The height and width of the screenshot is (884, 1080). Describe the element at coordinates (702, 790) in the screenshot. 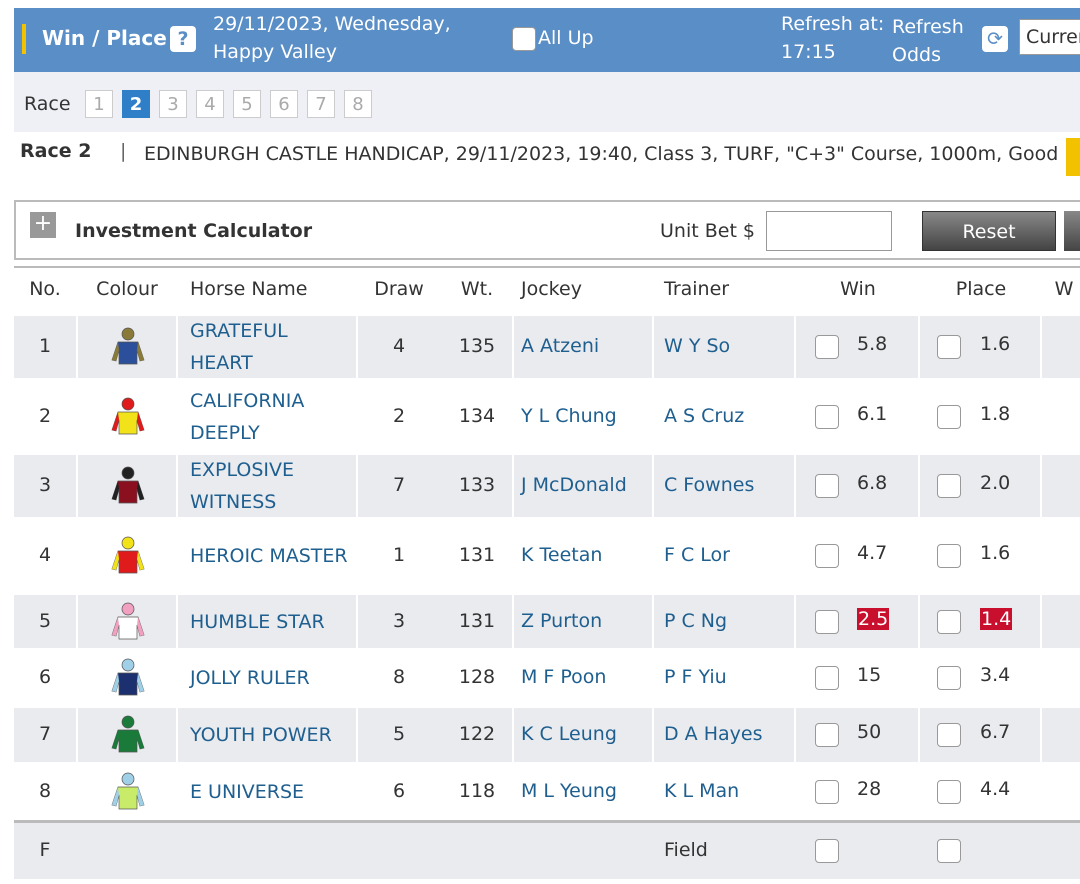

I see `trainer: K L Man` at that location.